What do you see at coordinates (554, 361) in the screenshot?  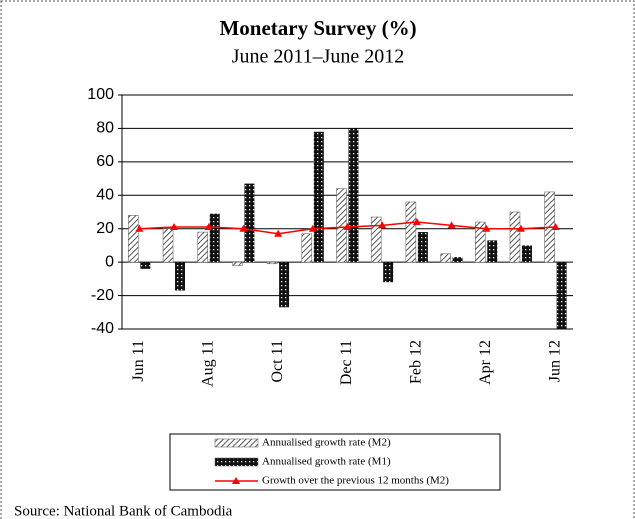 I see `x-tick-label: Jun 12` at bounding box center [554, 361].